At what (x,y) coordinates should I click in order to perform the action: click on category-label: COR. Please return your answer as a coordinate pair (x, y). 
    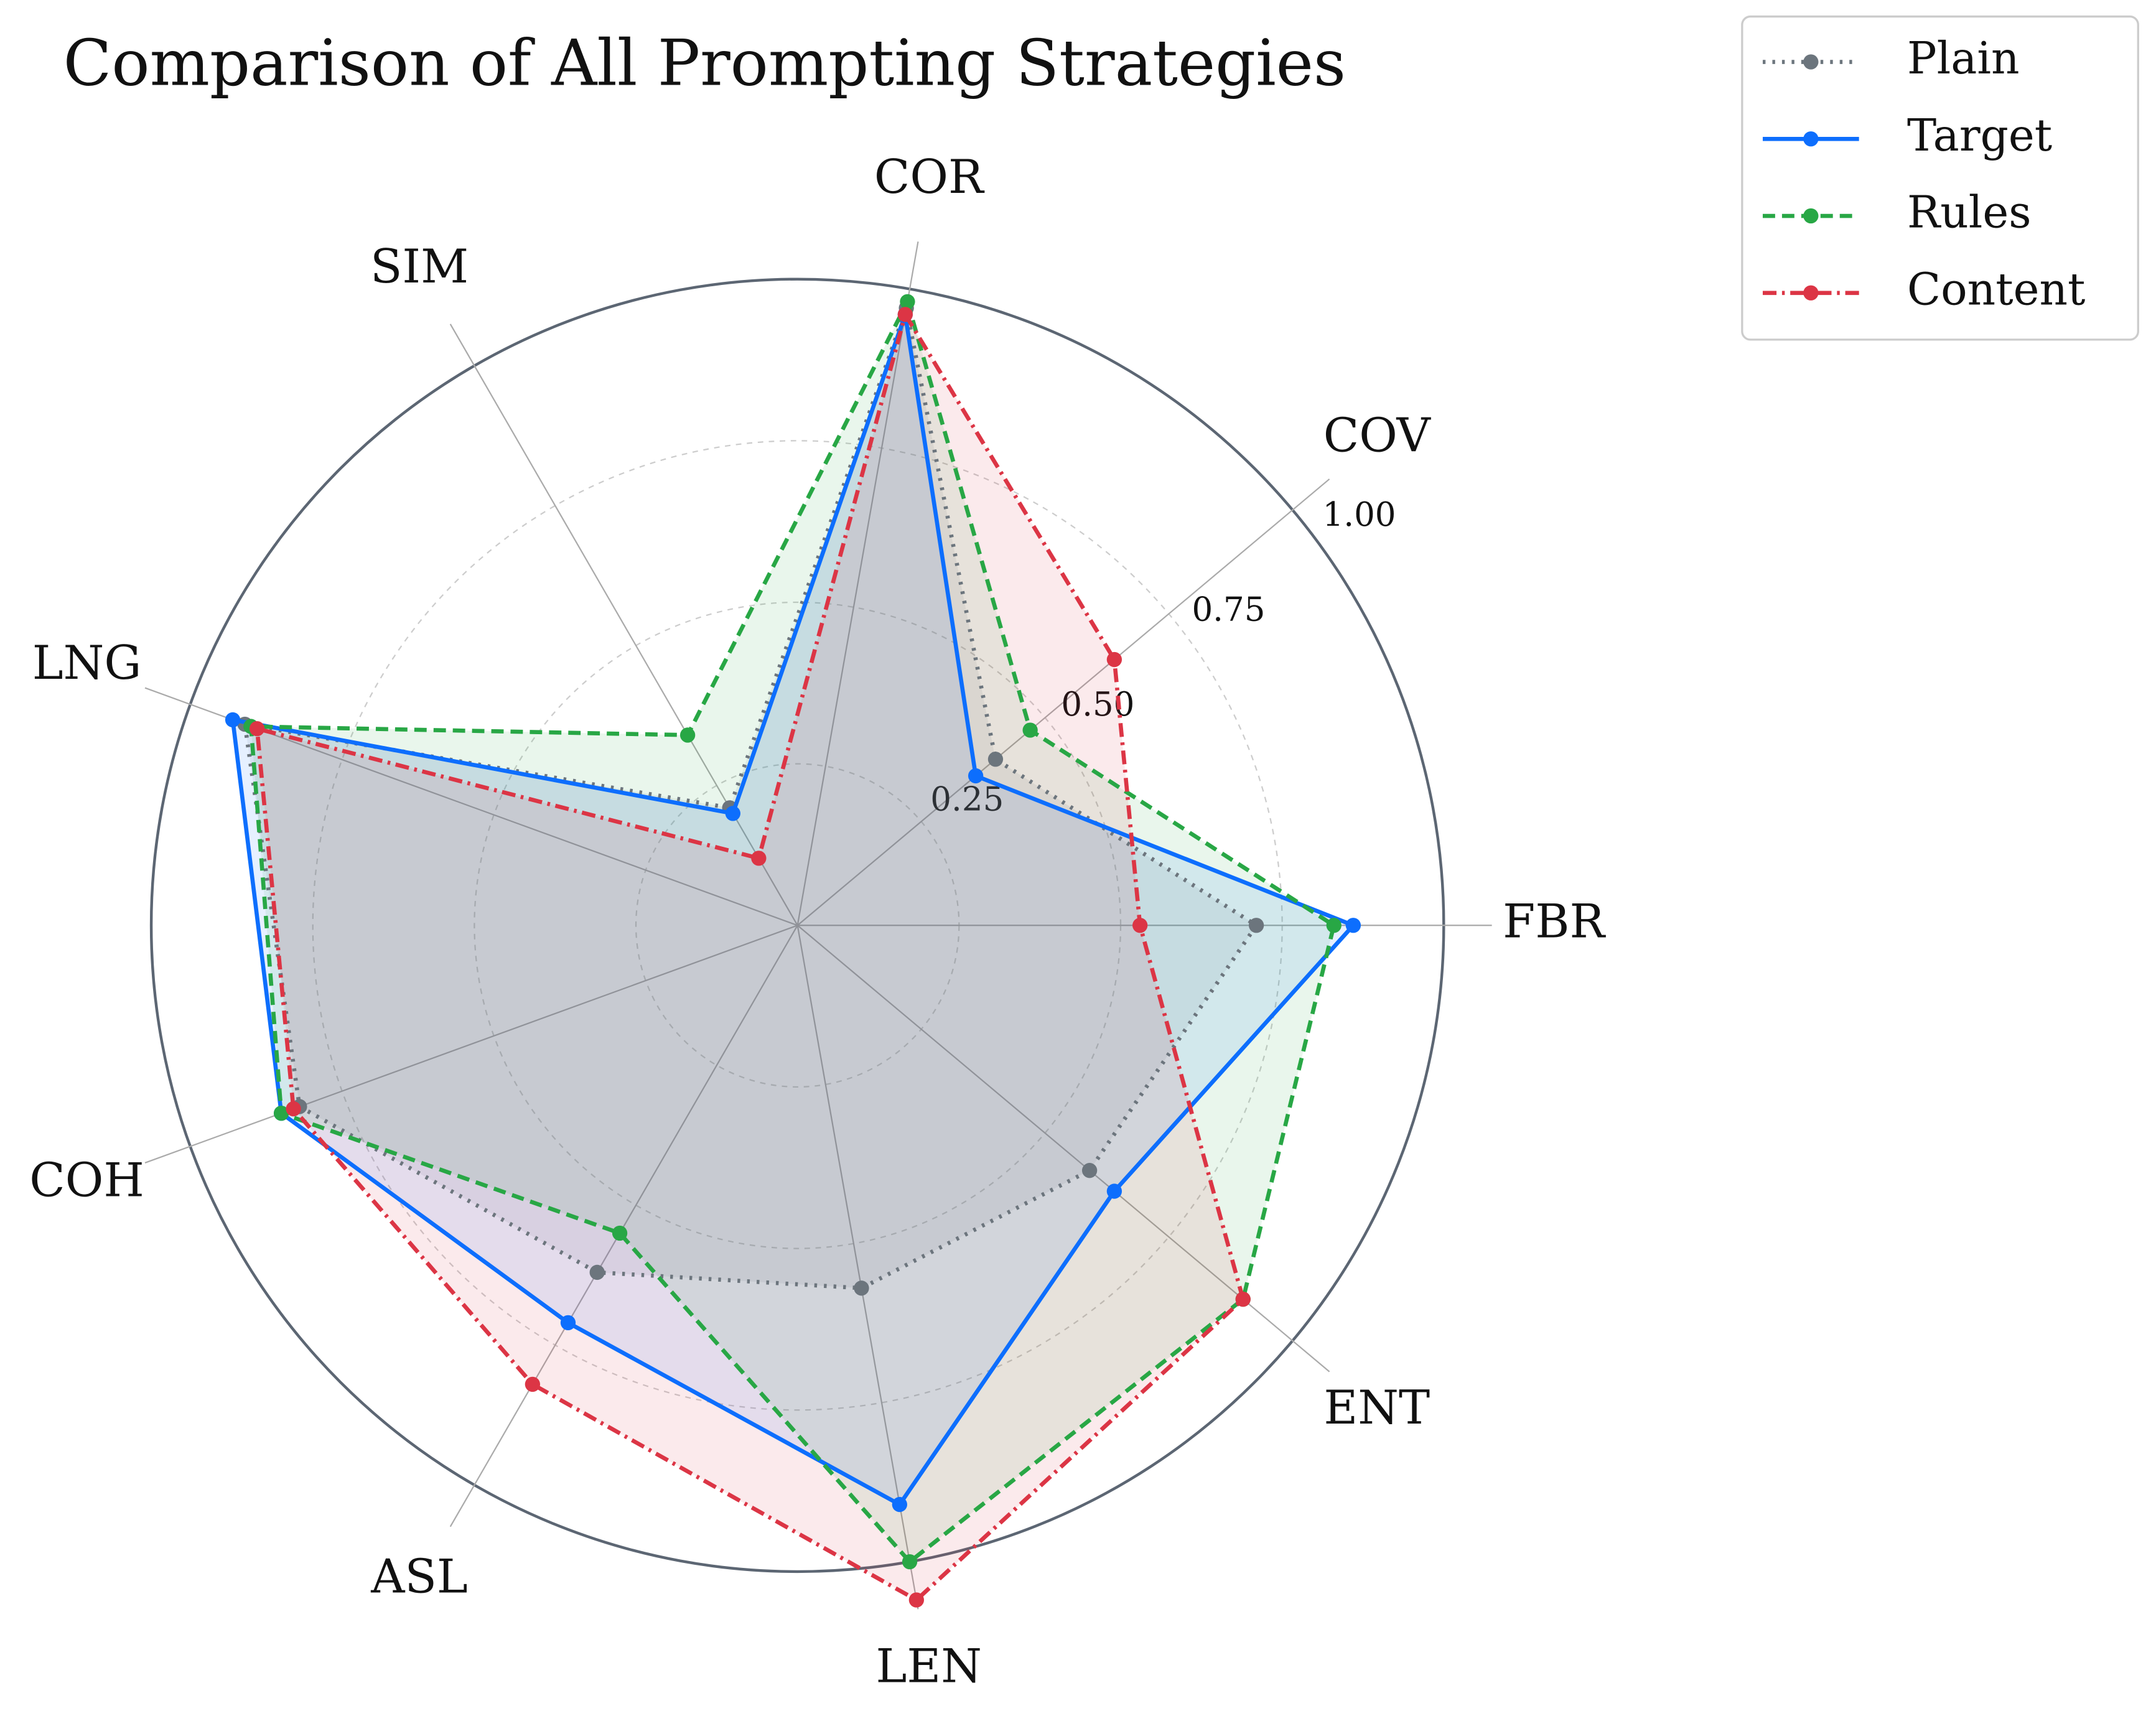
    Looking at the image, I should click on (929, 176).